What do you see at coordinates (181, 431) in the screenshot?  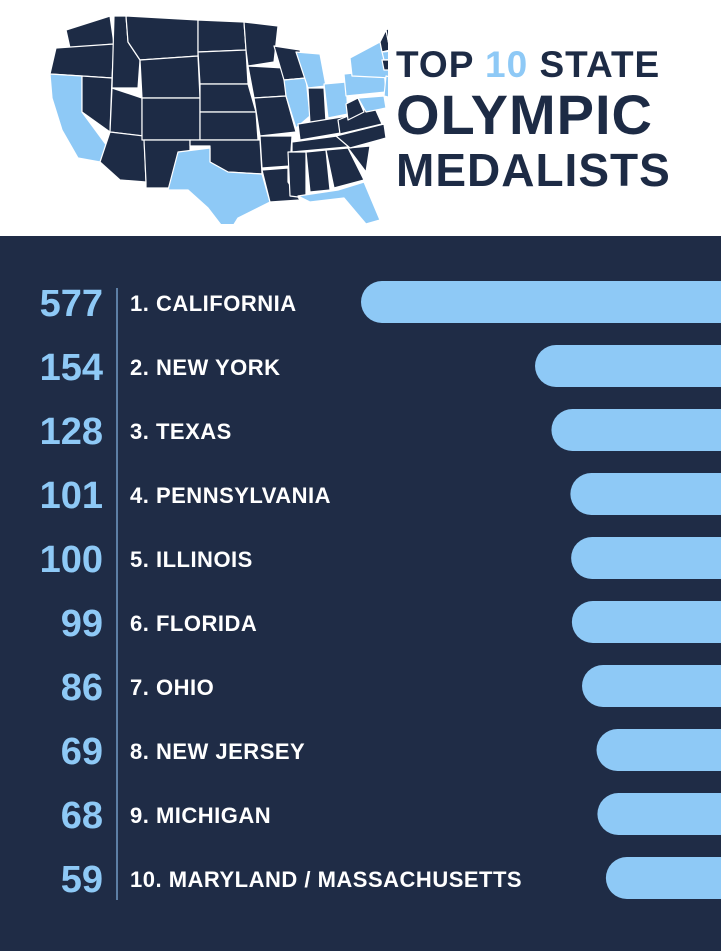 I see `category-label: 3. TEXAS` at bounding box center [181, 431].